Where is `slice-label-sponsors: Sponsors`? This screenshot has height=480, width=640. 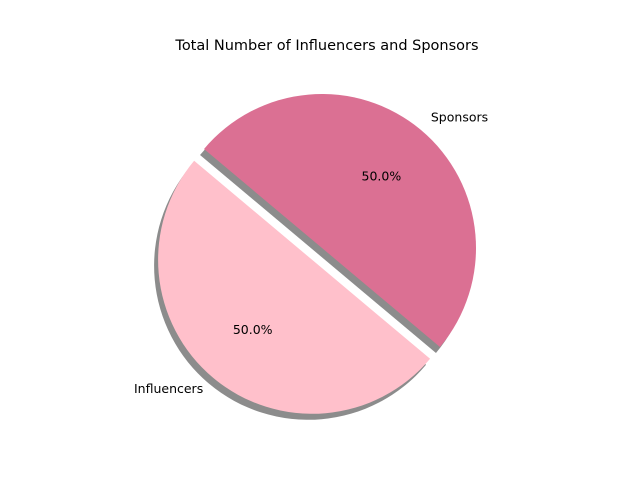
slice-label-sponsors: Sponsors is located at coordinates (459, 117).